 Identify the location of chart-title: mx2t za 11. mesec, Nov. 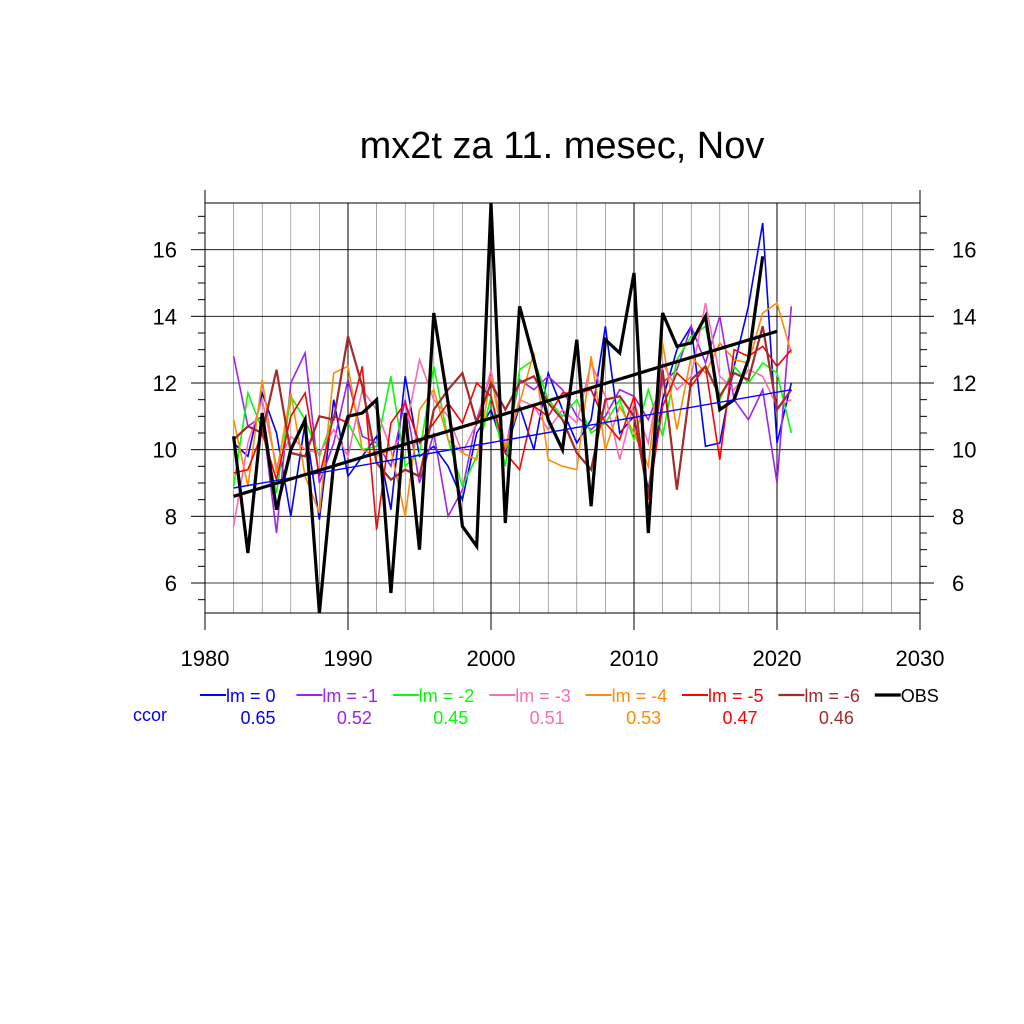
(562, 146).